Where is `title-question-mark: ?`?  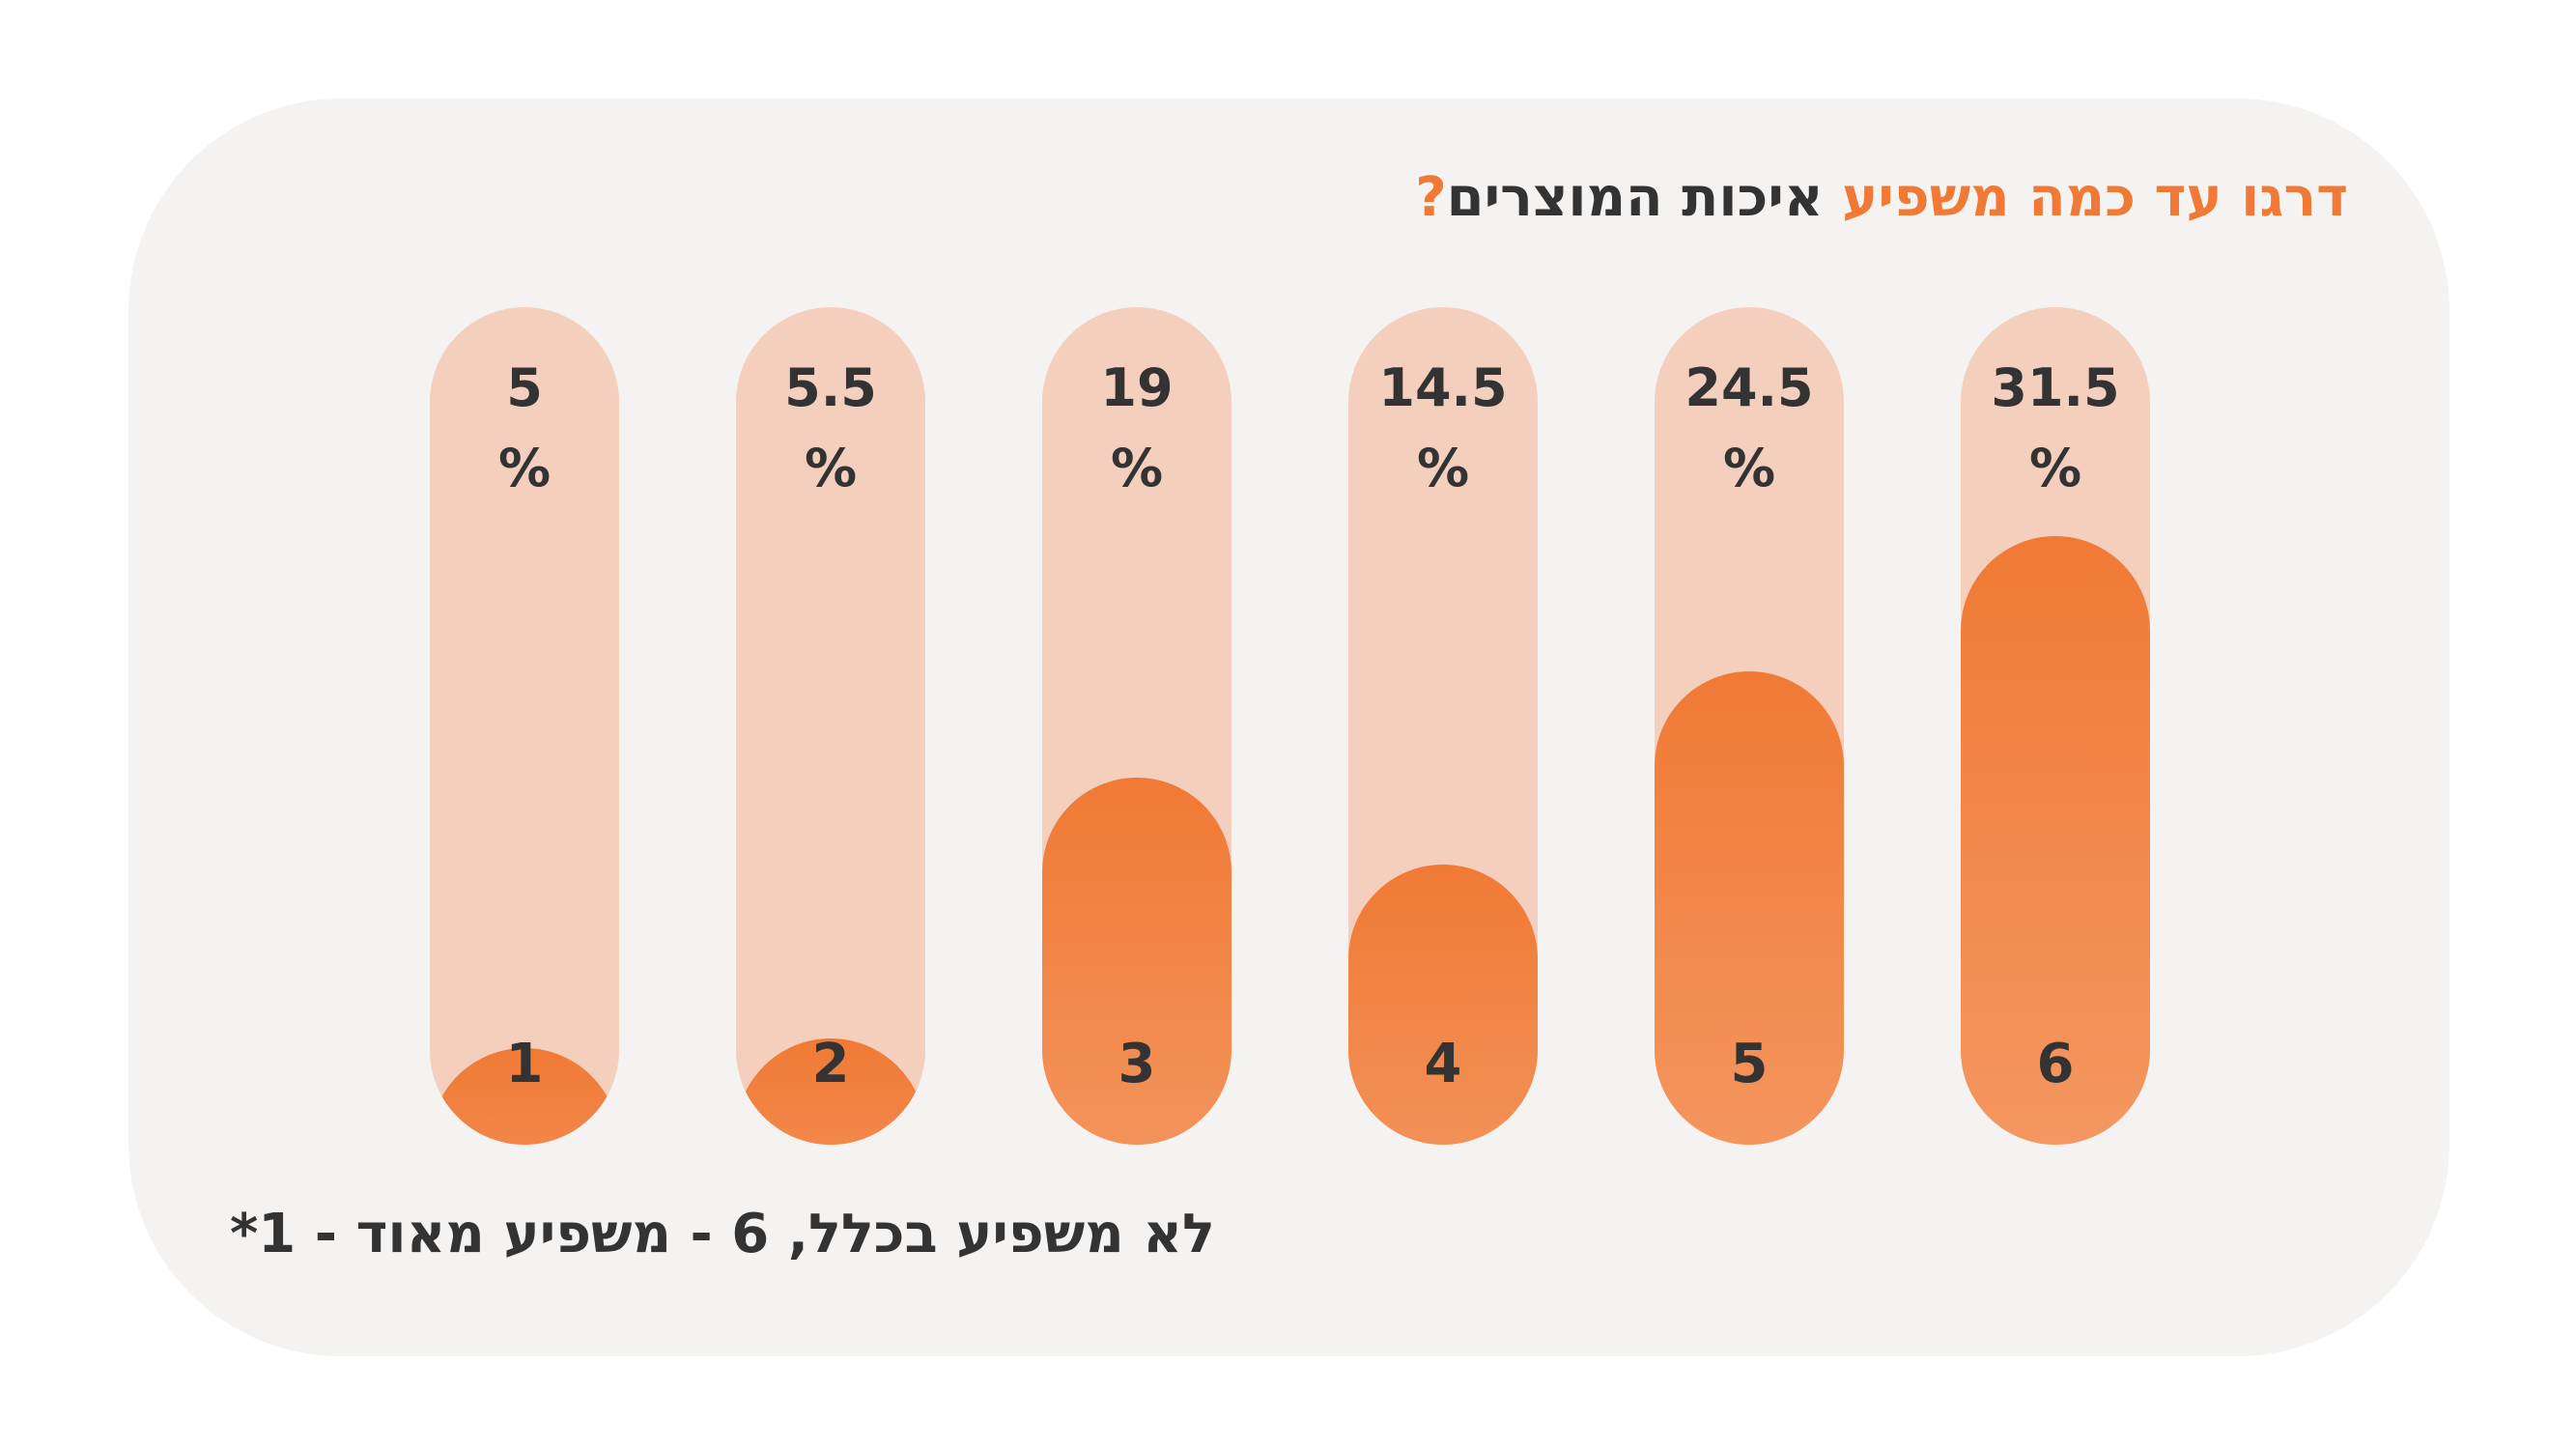
title-question-mark: ? is located at coordinates (1431, 197).